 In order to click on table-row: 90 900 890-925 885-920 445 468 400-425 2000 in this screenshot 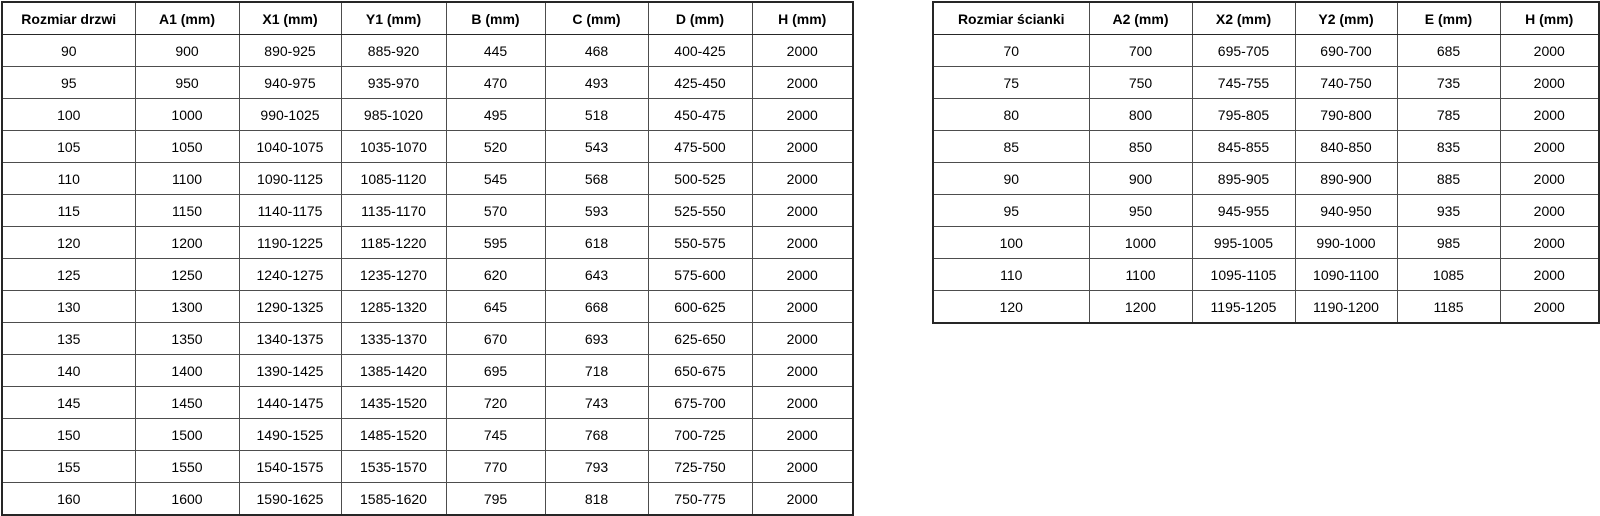, I will do `click(427, 50)`.